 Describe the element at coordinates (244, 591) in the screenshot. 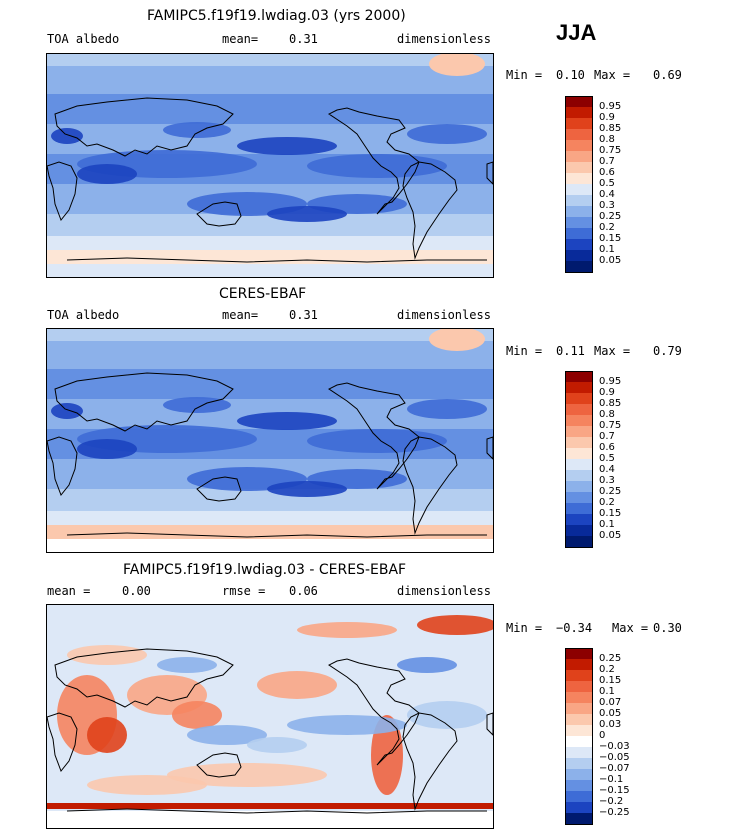

I see `rmse-label: rmse =` at that location.